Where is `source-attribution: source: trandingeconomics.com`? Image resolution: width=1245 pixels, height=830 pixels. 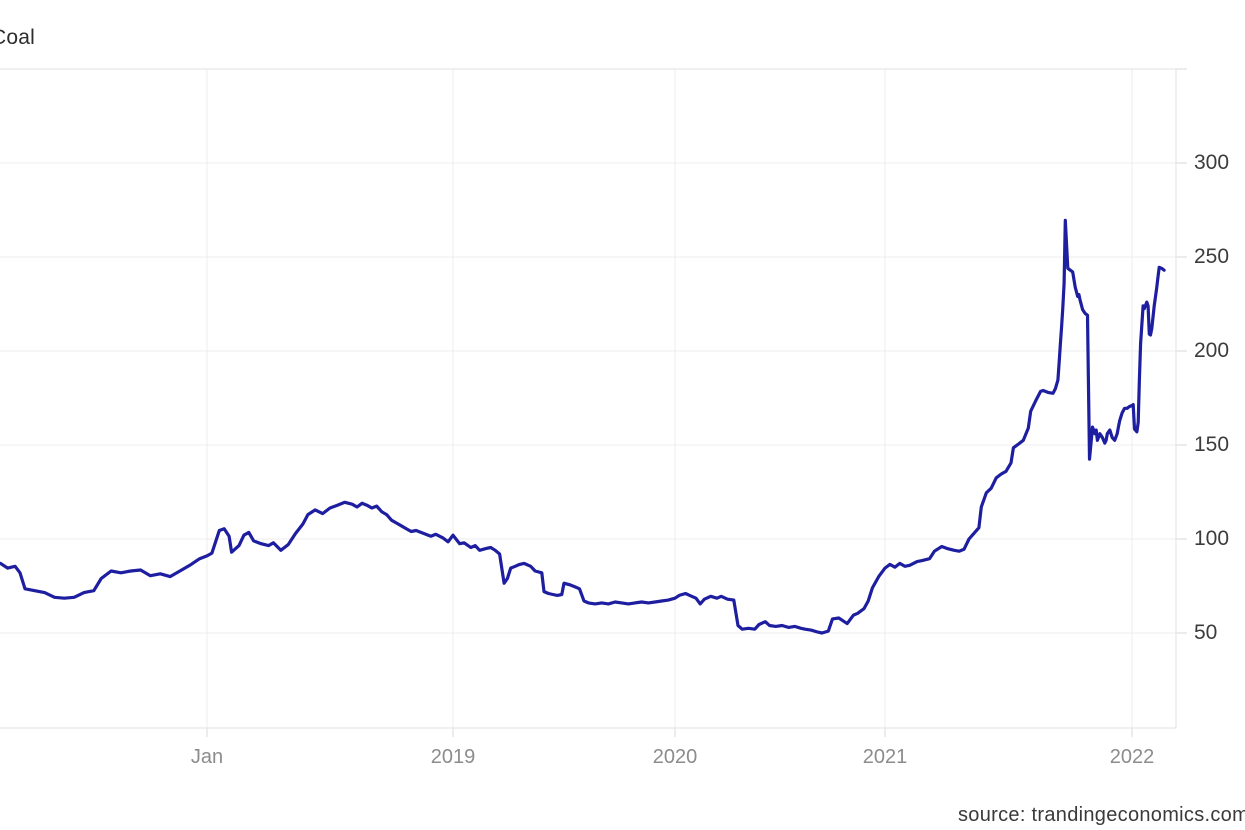 source-attribution: source: trandingeconomics.com is located at coordinates (1101, 815).